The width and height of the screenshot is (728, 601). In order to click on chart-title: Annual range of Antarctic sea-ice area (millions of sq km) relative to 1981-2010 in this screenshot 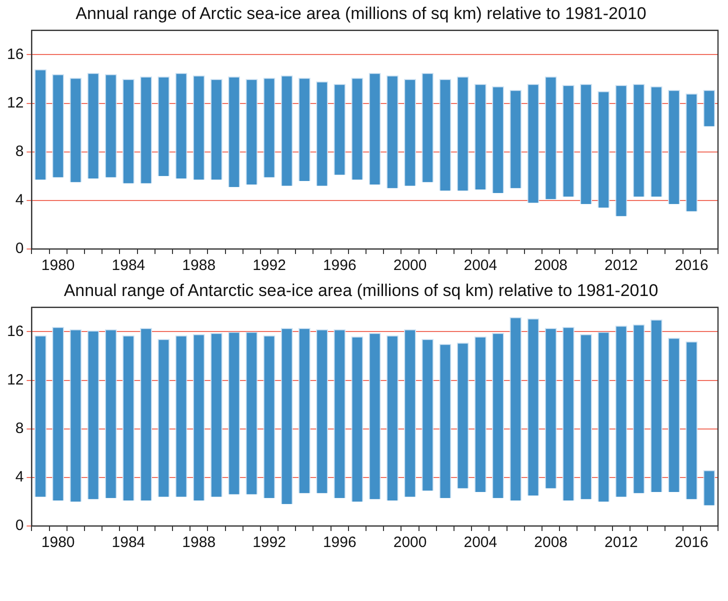, I will do `click(361, 290)`.